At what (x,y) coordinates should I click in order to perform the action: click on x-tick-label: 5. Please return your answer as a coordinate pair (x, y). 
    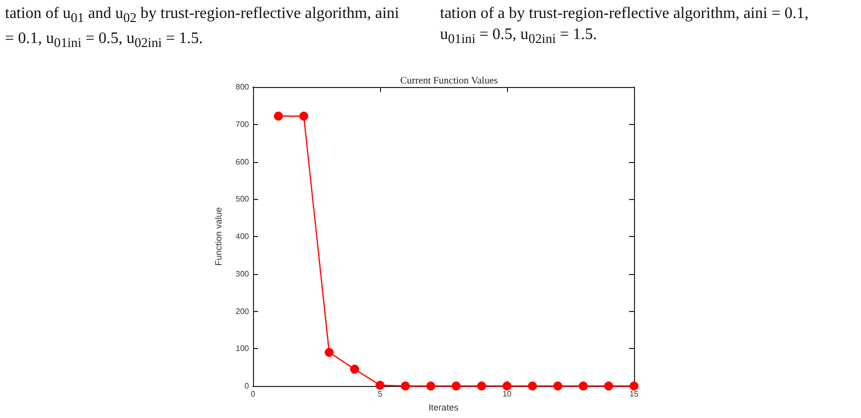
    Looking at the image, I should click on (380, 394).